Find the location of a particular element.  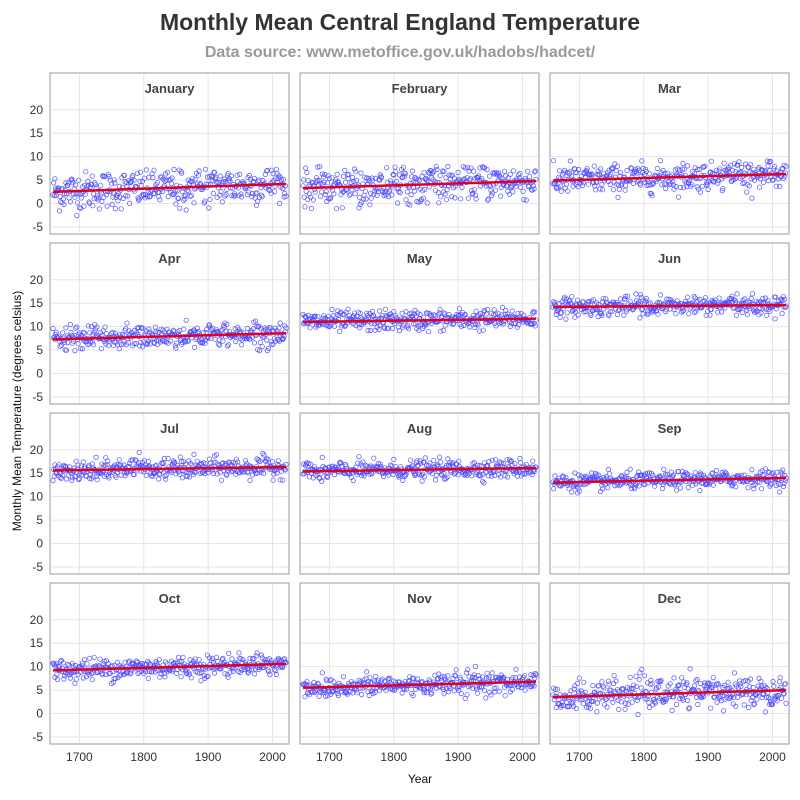

chart-title: Monthly Mean Central England Temperature is located at coordinates (400, 22).